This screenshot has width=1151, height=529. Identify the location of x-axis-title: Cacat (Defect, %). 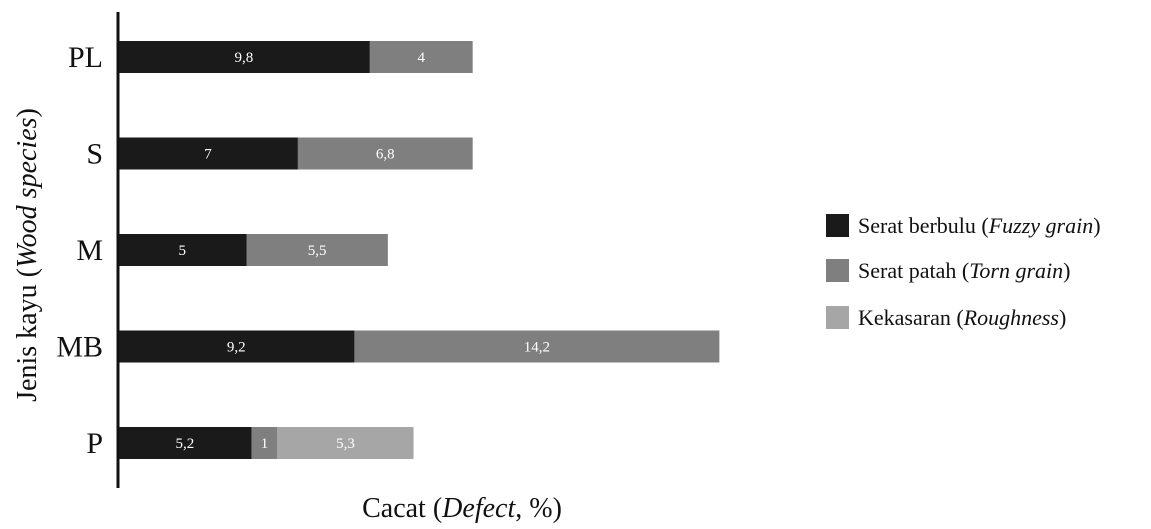
(462, 508).